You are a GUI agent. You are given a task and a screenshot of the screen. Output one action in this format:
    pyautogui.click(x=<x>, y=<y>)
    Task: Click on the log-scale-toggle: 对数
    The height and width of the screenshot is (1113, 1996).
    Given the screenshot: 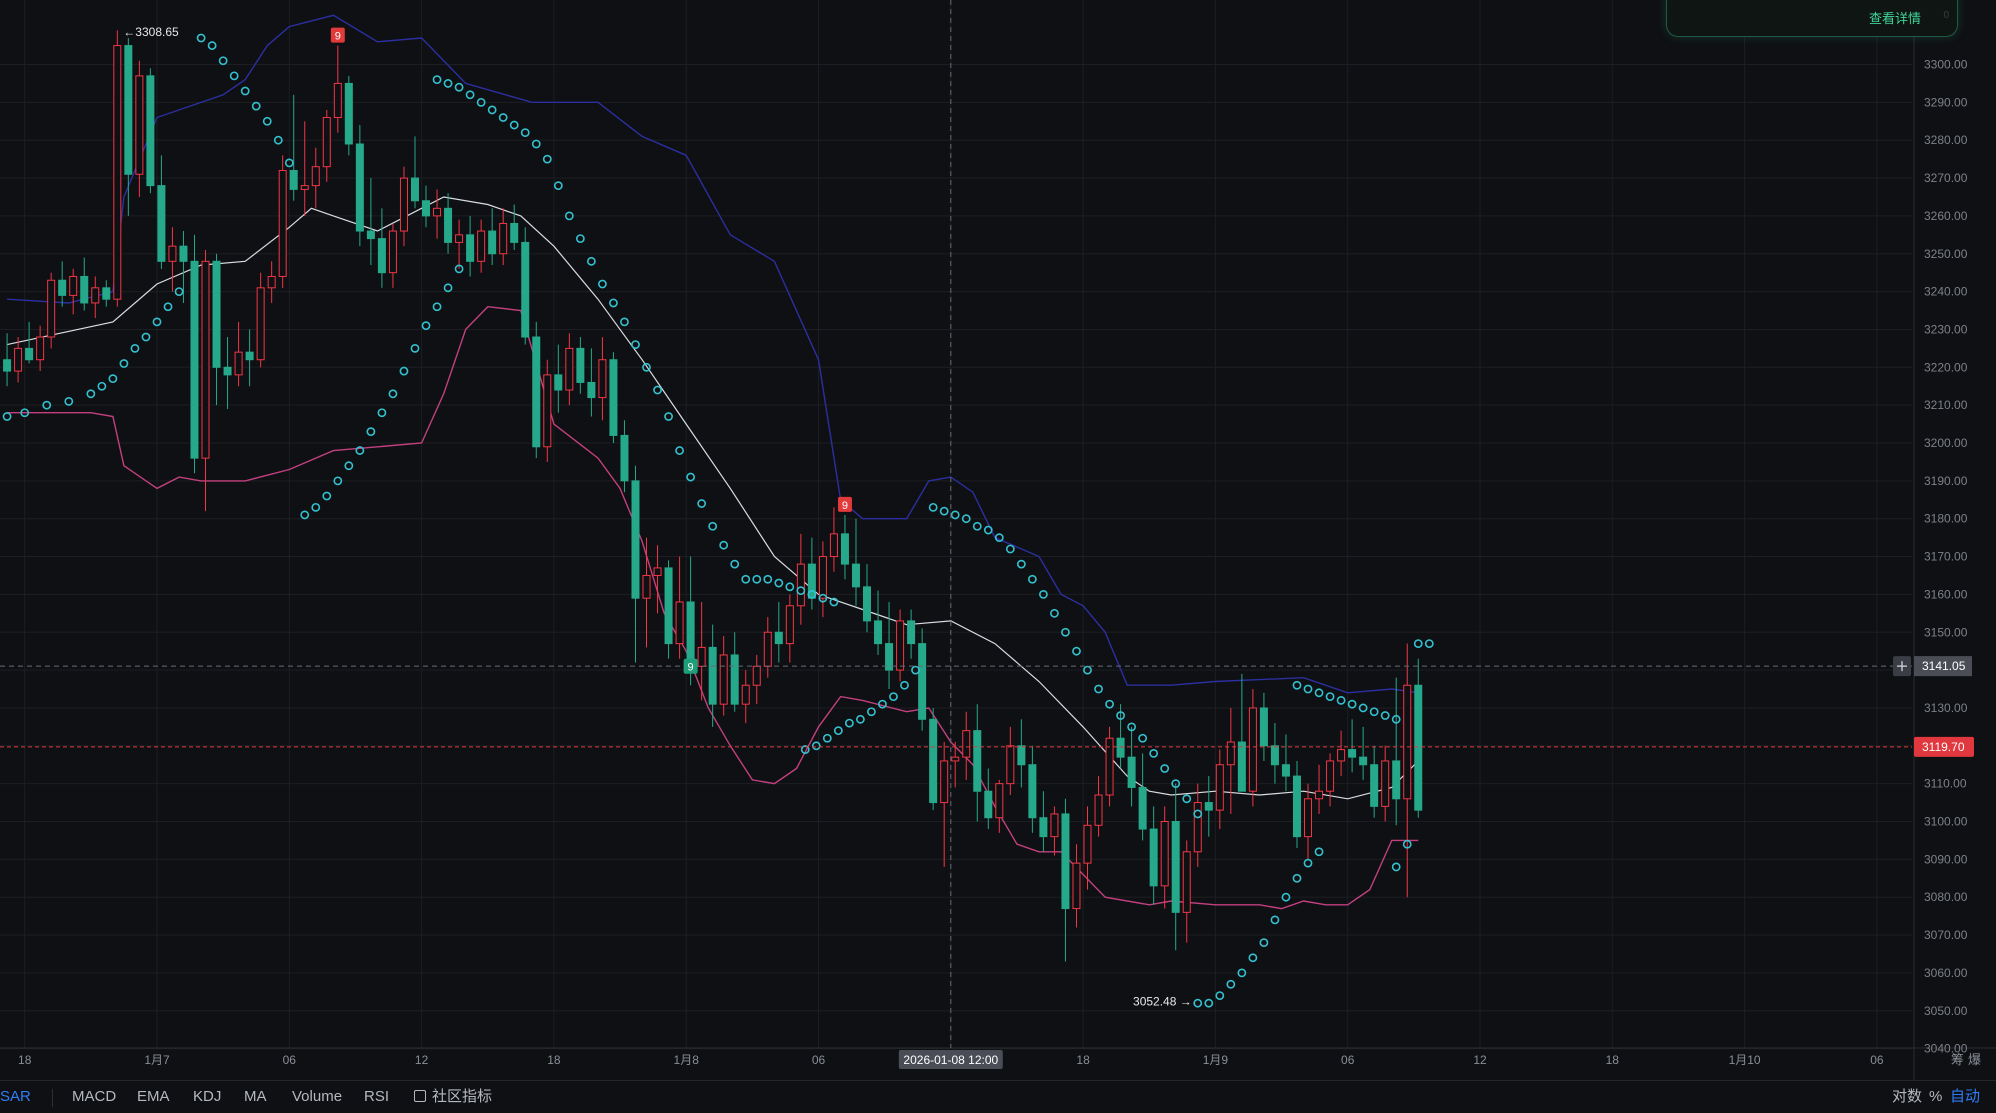 What is the action you would take?
    pyautogui.click(x=1907, y=1096)
    